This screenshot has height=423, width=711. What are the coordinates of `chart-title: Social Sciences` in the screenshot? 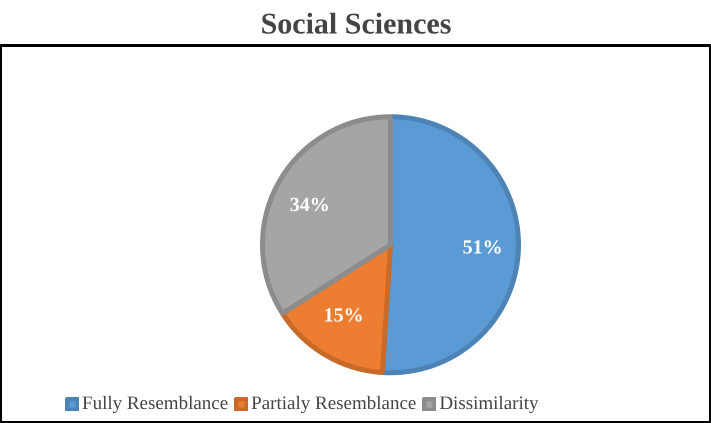 It's located at (356, 24).